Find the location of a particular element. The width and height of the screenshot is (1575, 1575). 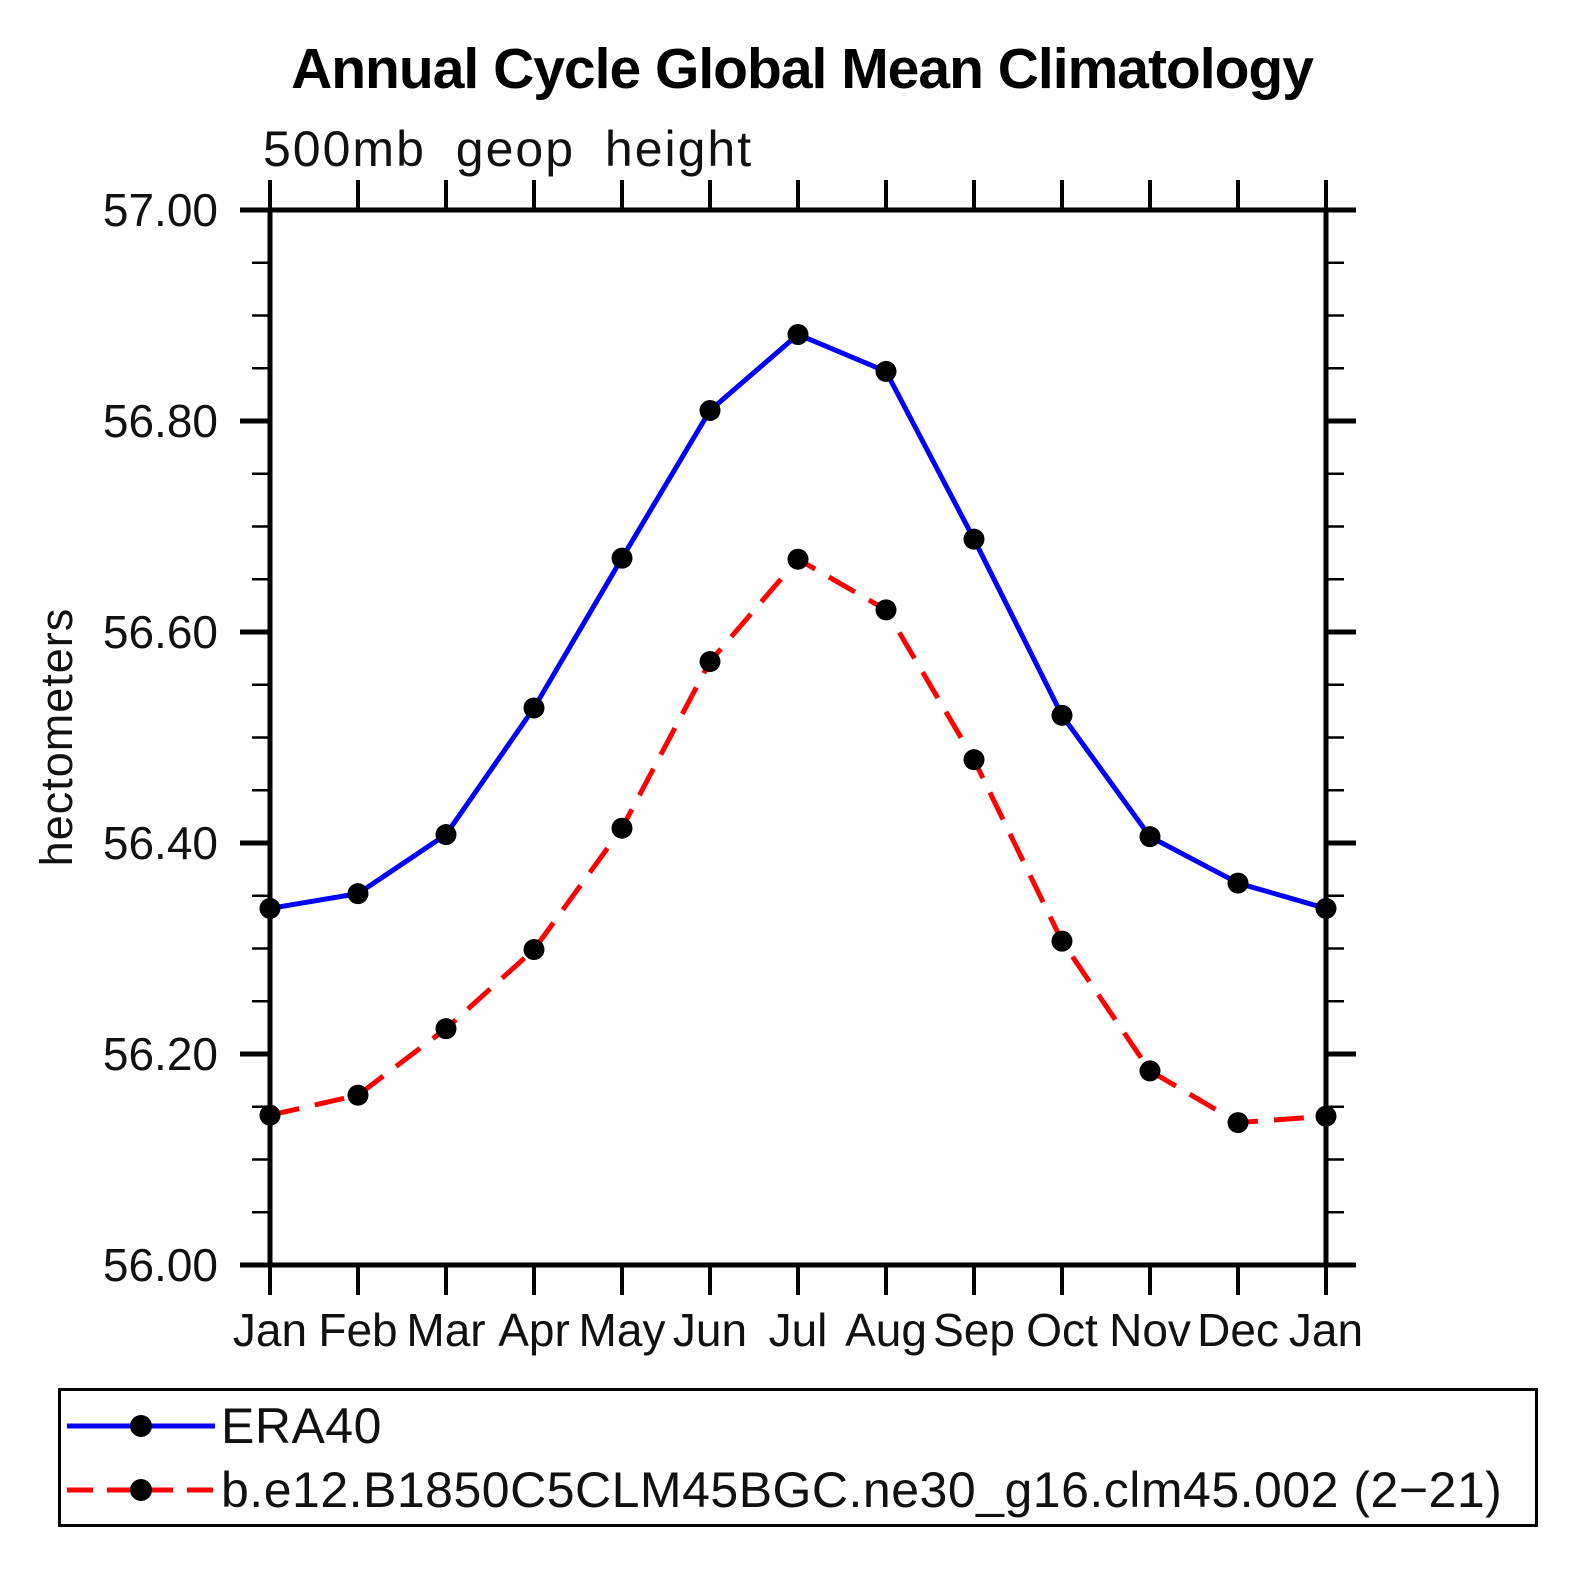

y-tick-label: 56.80 is located at coordinates (160, 421).